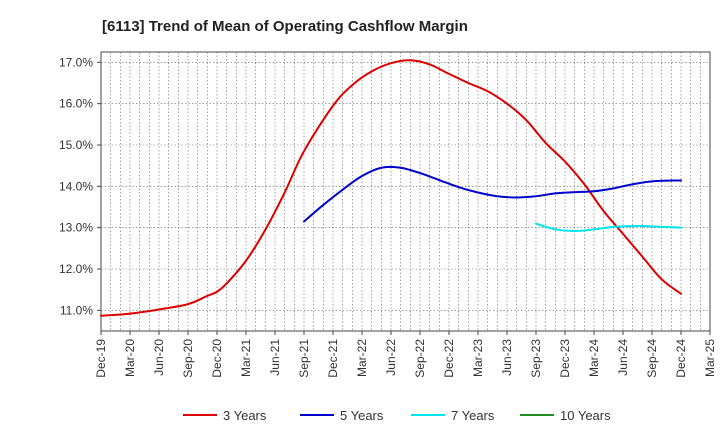 This screenshot has width=720, height=440. Describe the element at coordinates (608, 227) in the screenshot. I see `series-line-7-years` at that location.